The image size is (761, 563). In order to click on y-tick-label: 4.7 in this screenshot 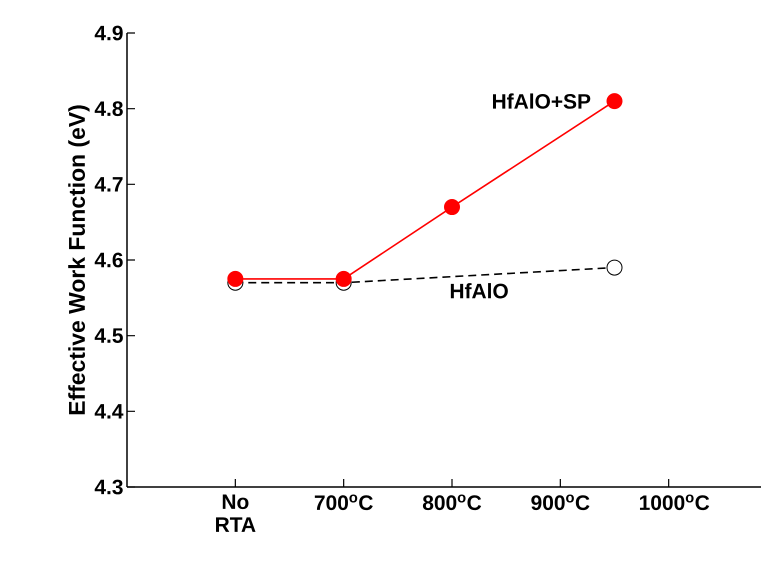, I will do `click(108, 184)`.